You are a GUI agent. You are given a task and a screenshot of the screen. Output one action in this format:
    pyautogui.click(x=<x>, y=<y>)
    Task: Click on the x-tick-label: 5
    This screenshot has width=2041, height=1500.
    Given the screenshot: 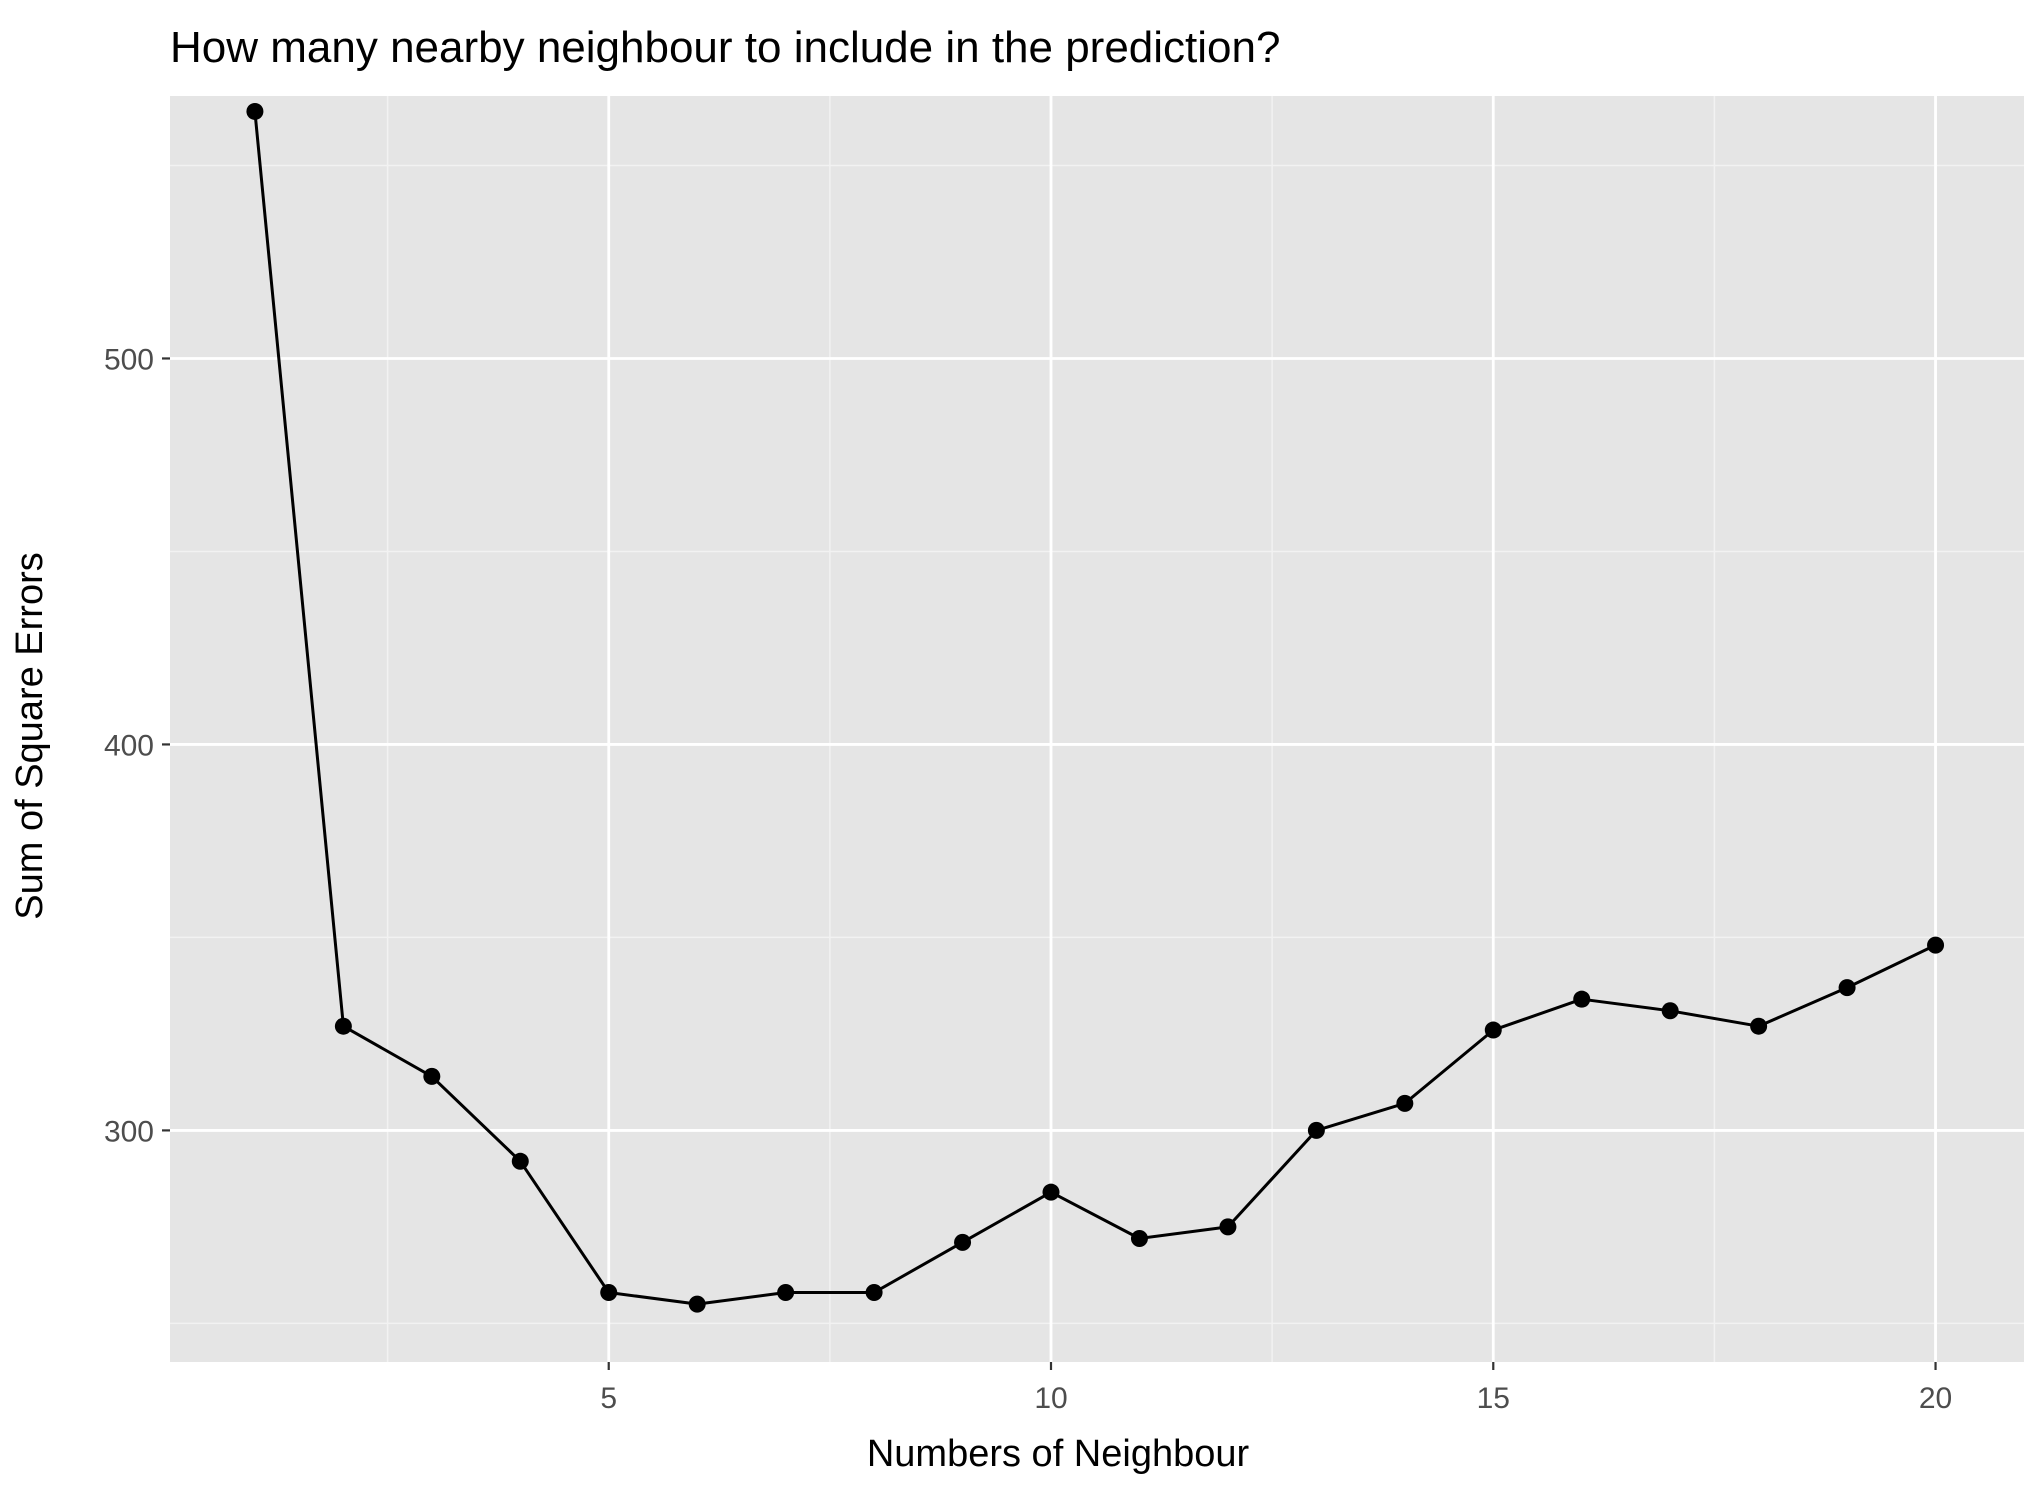 What is the action you would take?
    pyautogui.click(x=608, y=1398)
    